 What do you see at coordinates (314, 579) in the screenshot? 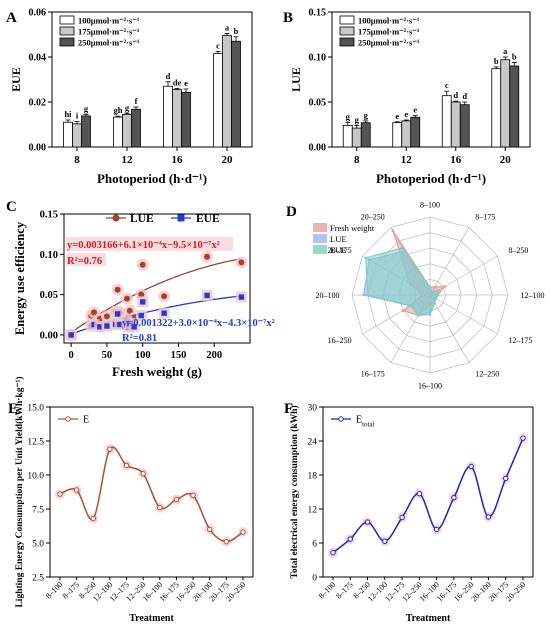
I see `y-tick-label: 0` at bounding box center [314, 579].